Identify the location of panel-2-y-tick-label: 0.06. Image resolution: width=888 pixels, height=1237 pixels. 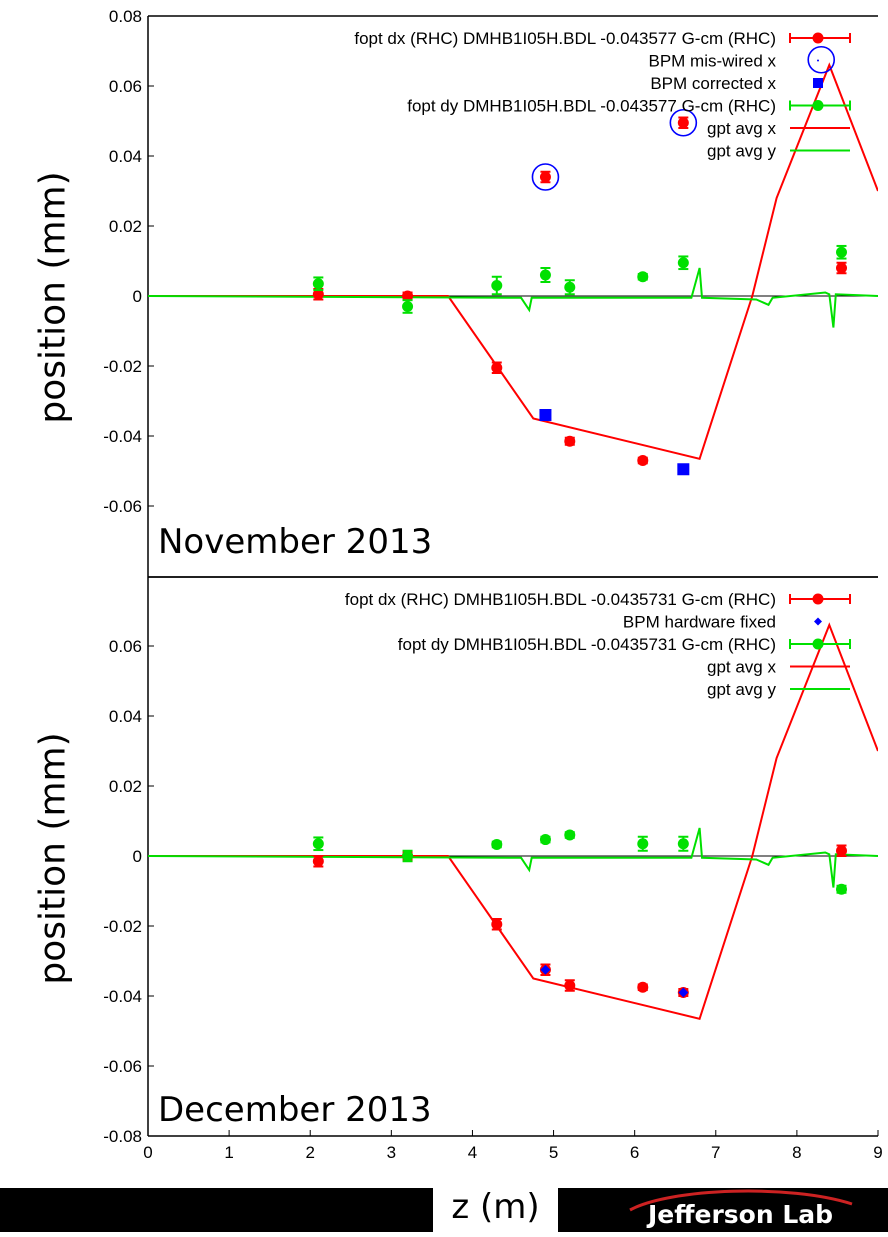
(125, 646).